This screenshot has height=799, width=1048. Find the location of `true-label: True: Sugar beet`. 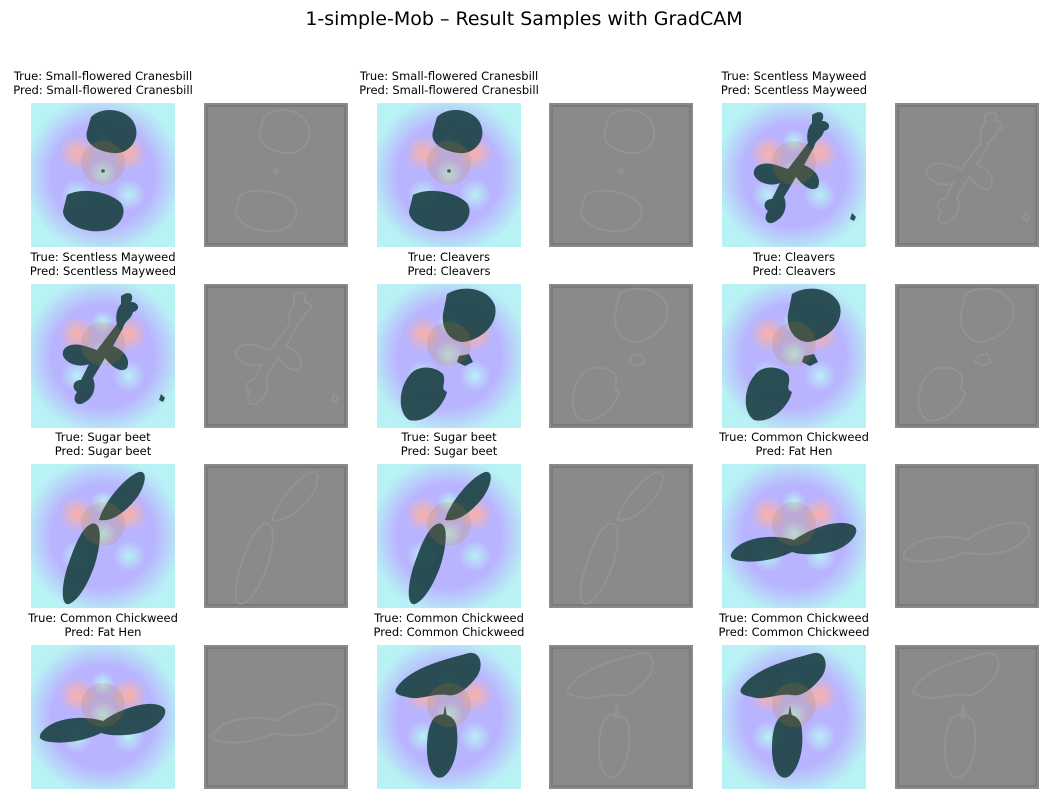

true-label: True: Sugar beet is located at coordinates (111, 437).